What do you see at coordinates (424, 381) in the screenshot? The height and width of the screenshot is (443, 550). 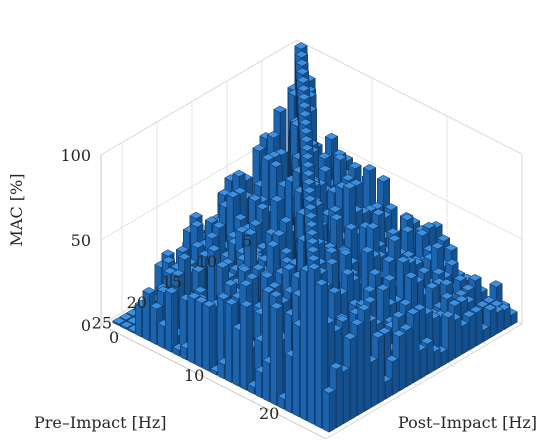 I see `x-grid-line-floor` at bounding box center [424, 381].